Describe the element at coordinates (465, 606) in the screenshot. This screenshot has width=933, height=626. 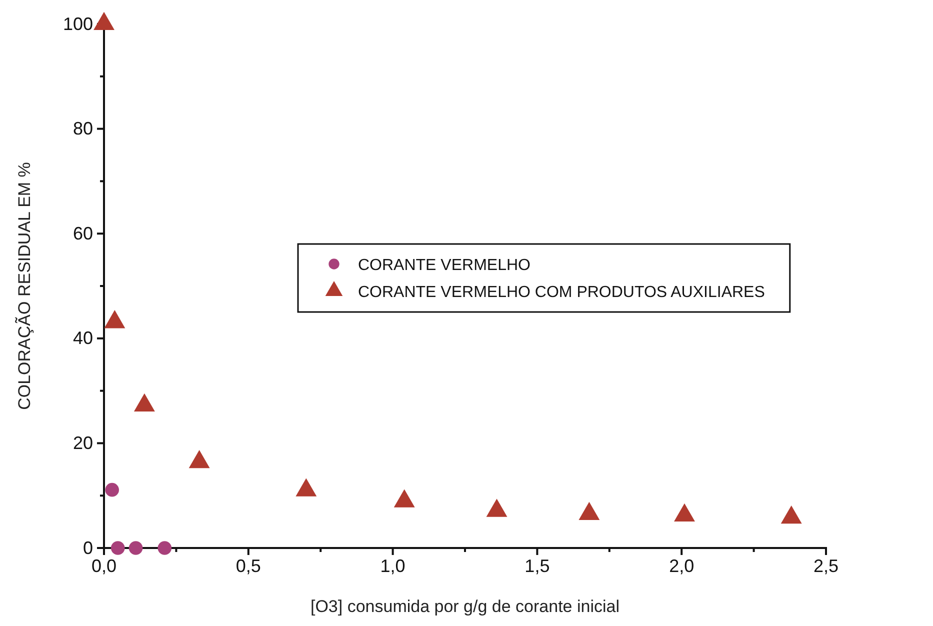
I see `x-axis-title: [O3] consumida por g/g de corante inicial` at that location.